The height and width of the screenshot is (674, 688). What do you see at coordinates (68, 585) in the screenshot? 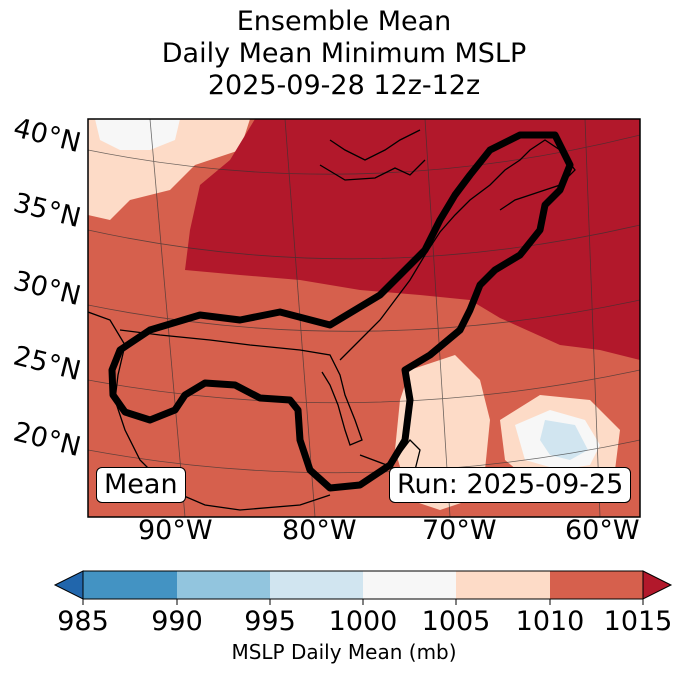
I see `colorbar-extend-low` at bounding box center [68, 585].